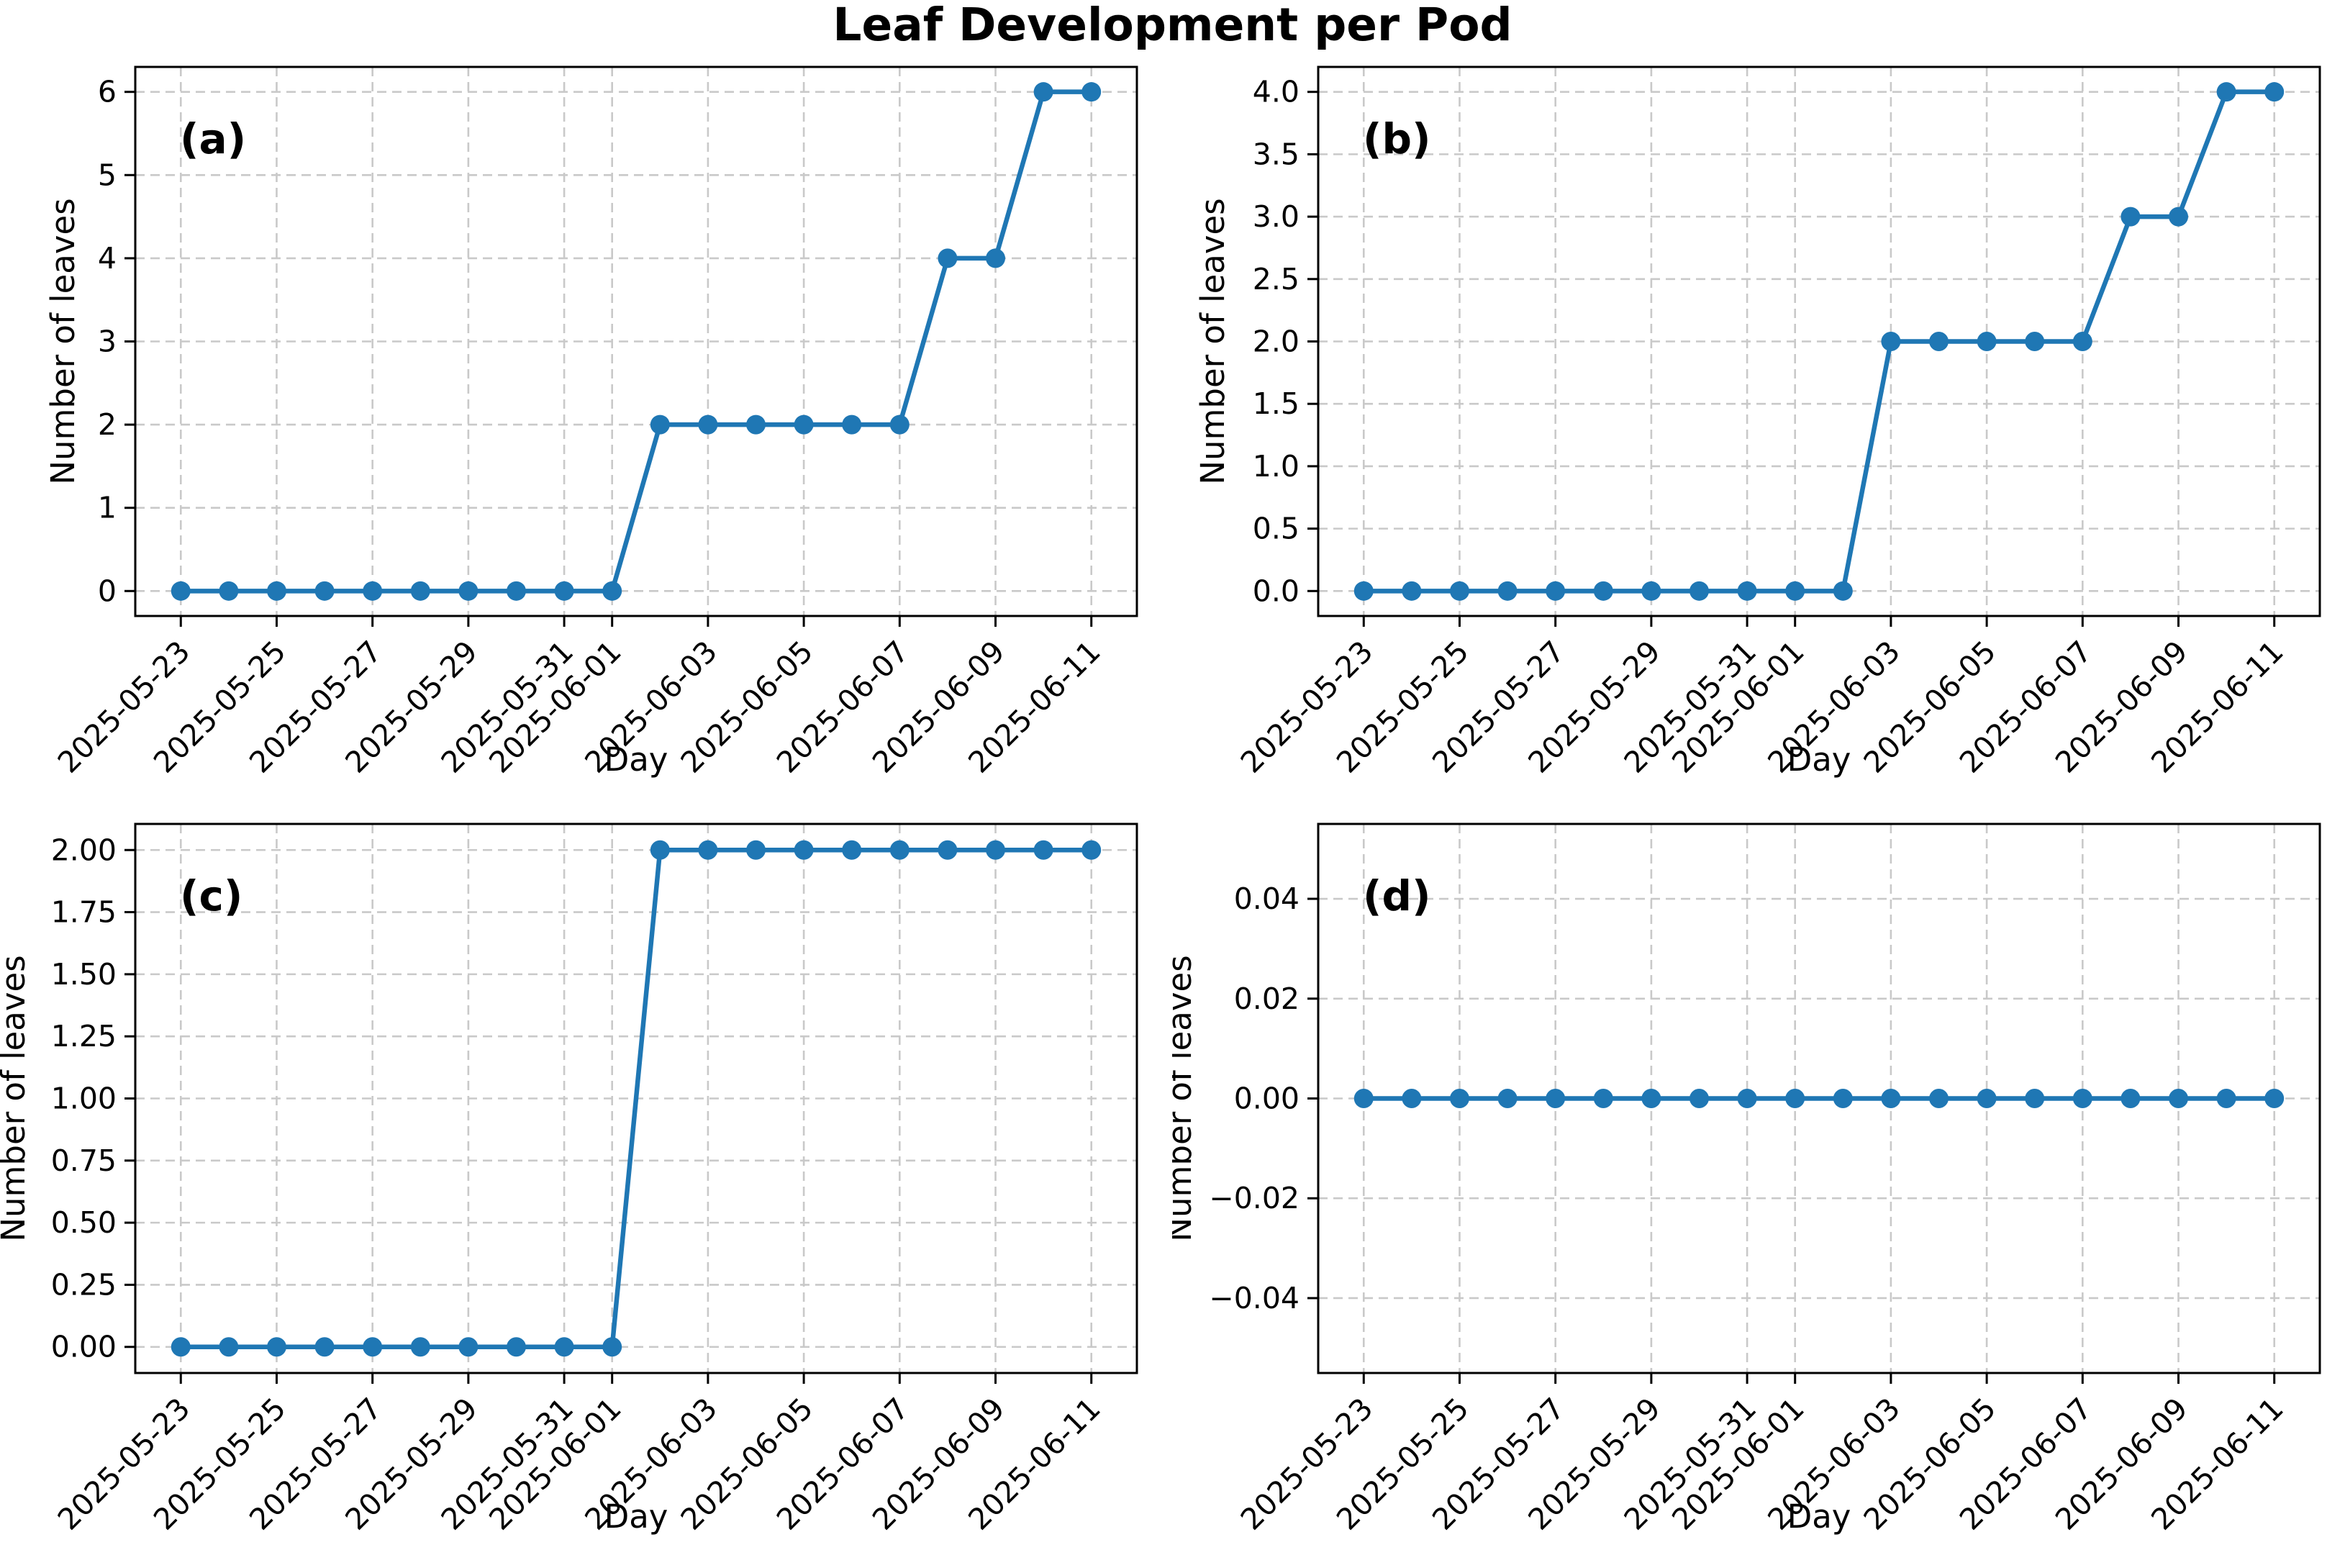 The image size is (2345, 1568). I want to click on y-tick-label: −0.04, so click(1254, 1298).